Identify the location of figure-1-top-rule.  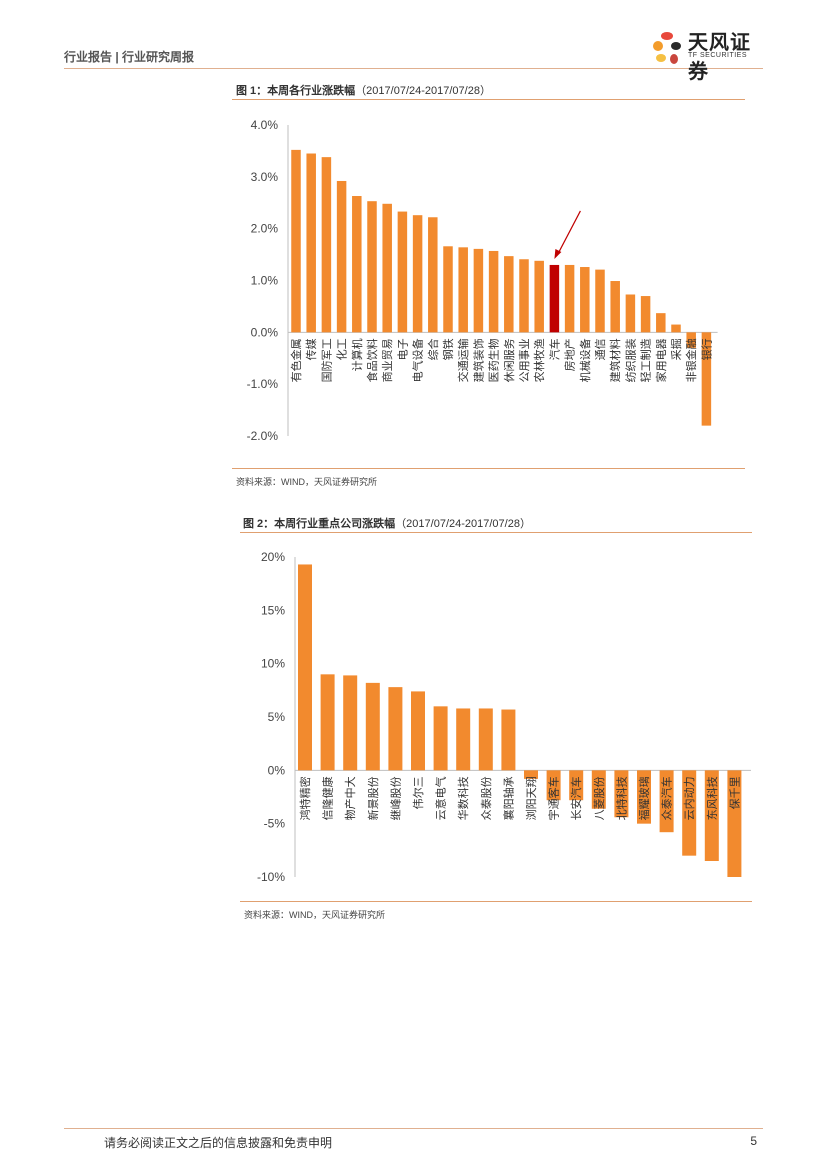
(488, 99).